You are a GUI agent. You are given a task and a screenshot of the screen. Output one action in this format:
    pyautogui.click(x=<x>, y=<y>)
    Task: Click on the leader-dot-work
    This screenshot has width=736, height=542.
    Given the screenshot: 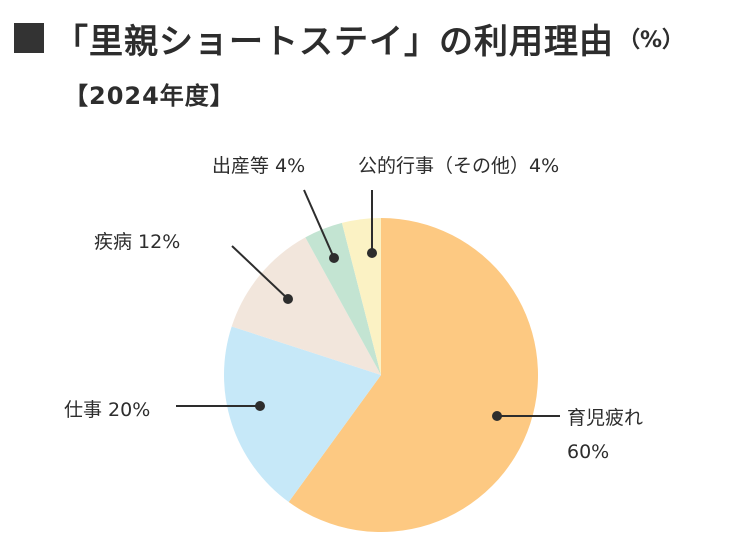 What is the action you would take?
    pyautogui.click(x=260, y=406)
    